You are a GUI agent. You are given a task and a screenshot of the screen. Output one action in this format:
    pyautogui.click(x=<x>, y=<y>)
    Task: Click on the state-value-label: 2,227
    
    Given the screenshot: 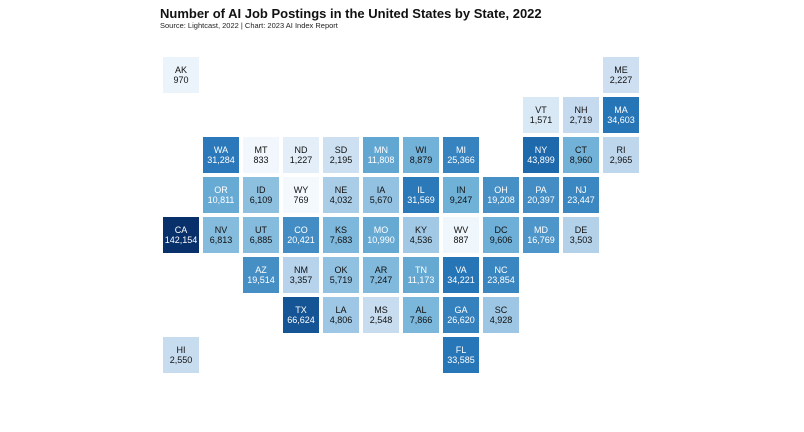 What is the action you would take?
    pyautogui.click(x=621, y=80)
    